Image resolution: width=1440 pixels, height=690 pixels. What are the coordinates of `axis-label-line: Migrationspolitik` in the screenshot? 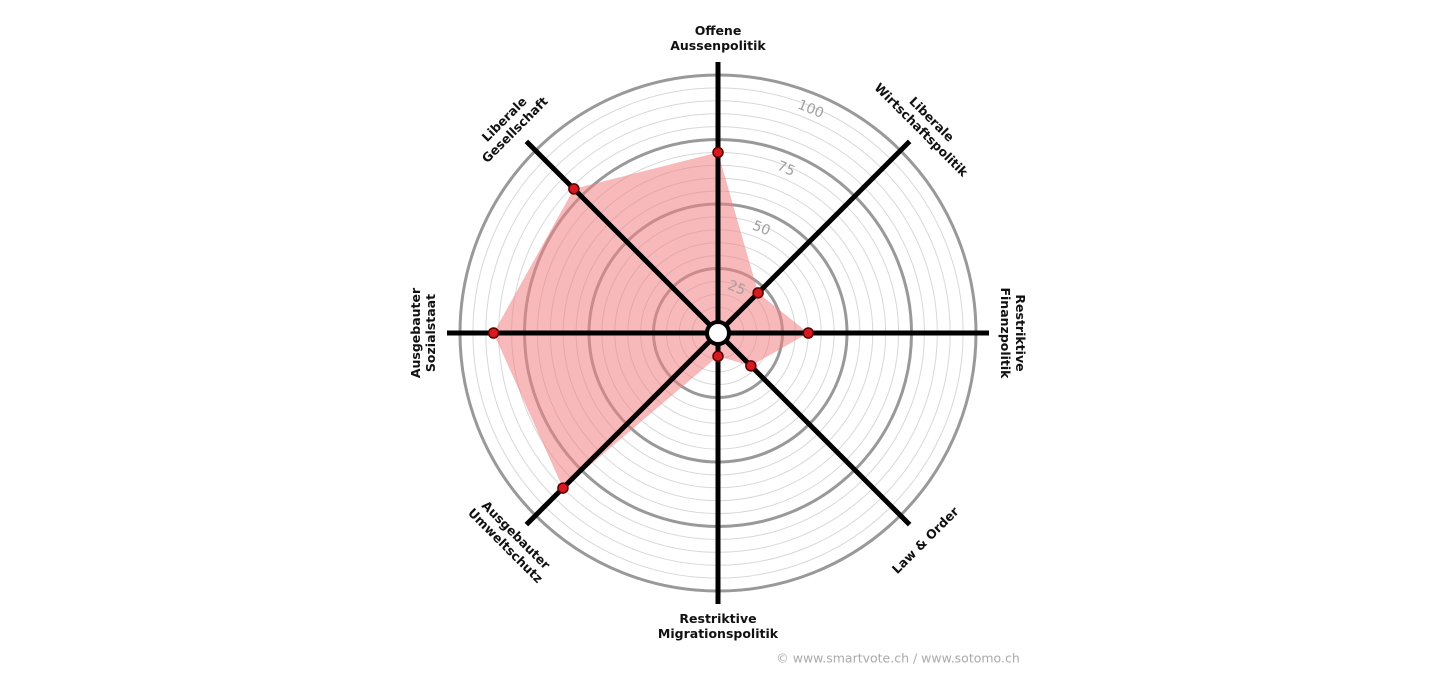 It's located at (718, 633).